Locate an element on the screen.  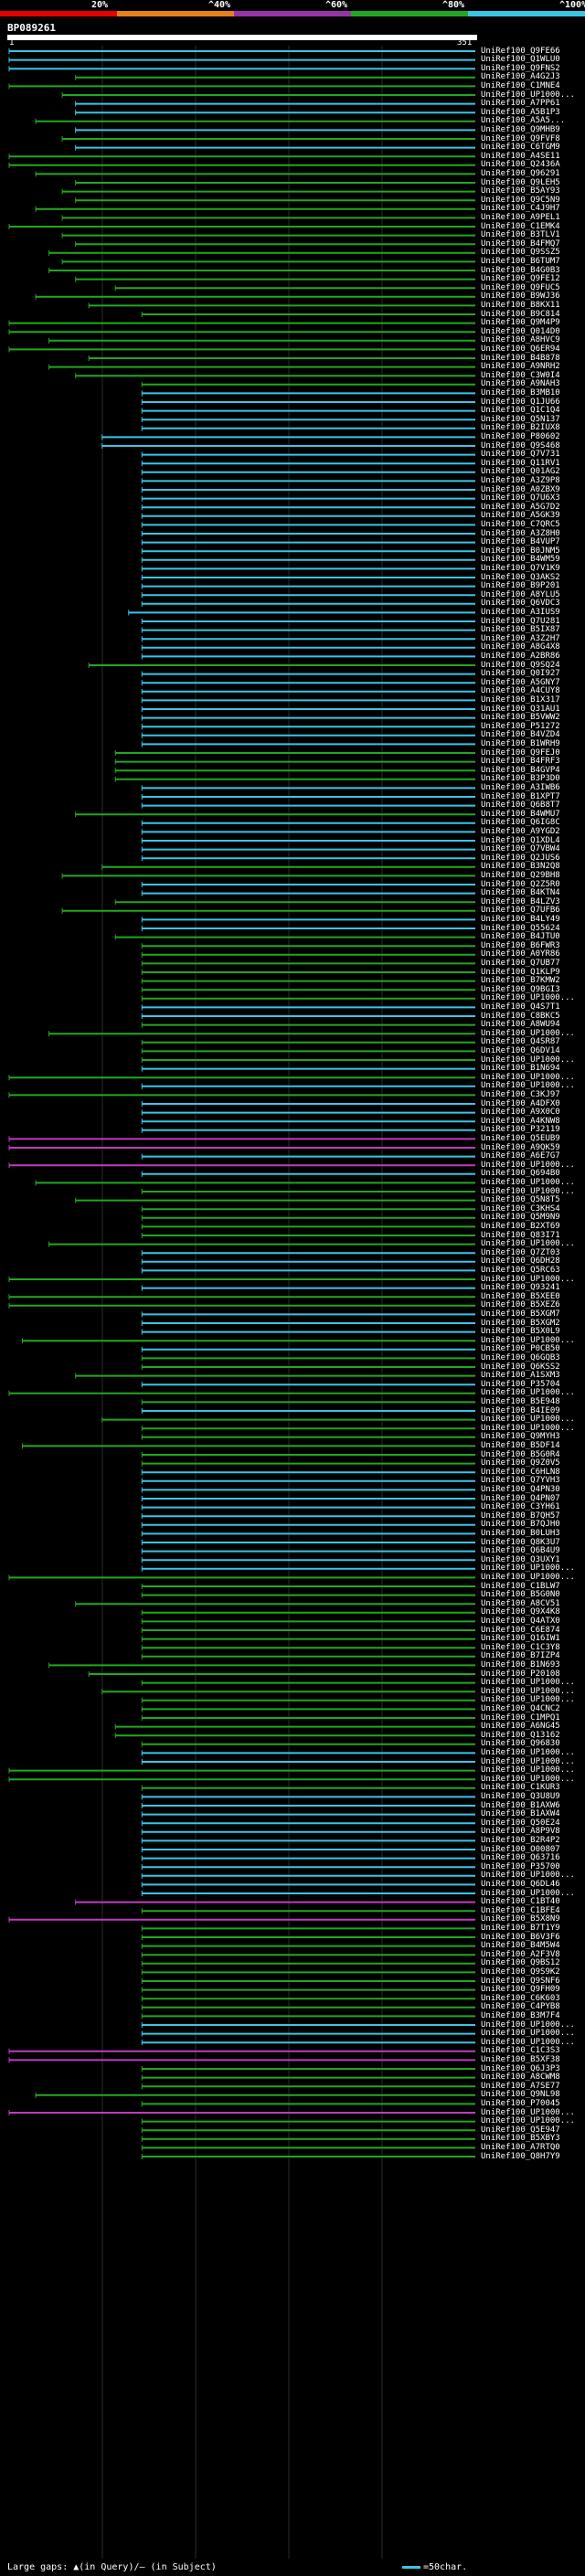
hit-label: UniRef100_B5X8N9 is located at coordinates (520, 1919).